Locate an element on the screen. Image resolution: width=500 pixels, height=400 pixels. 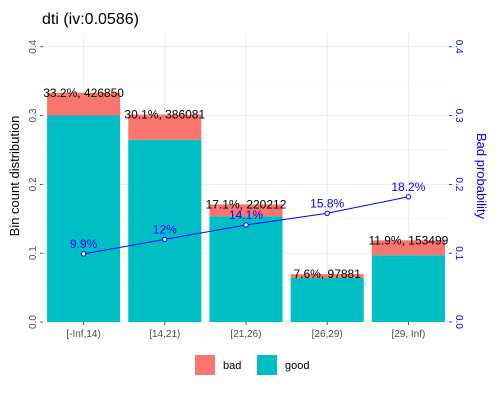
y-tick-label: 0.2 is located at coordinates (33, 184).